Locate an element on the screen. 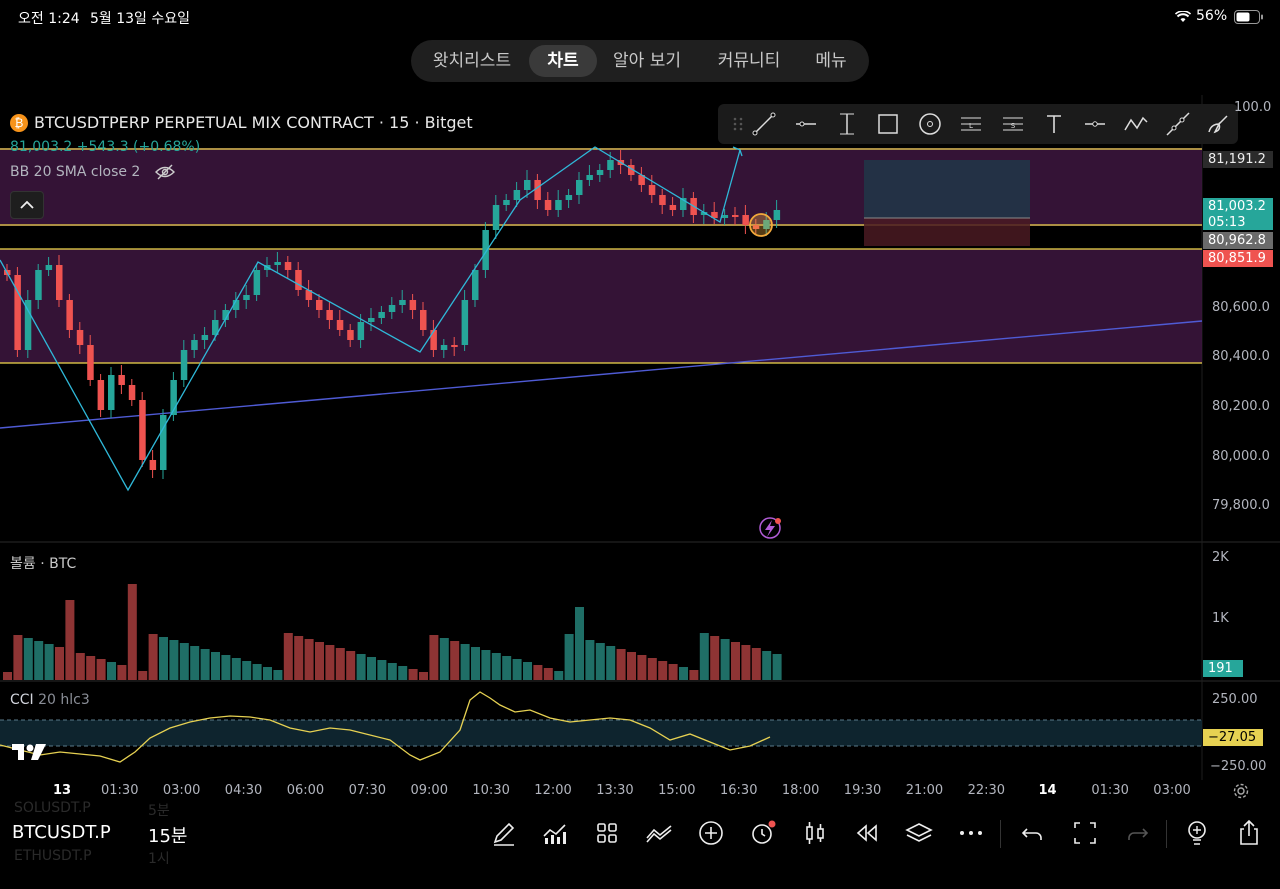 This screenshot has height=889, width=1280. cci-label: CCI 20 hlc3 is located at coordinates (50, 700).